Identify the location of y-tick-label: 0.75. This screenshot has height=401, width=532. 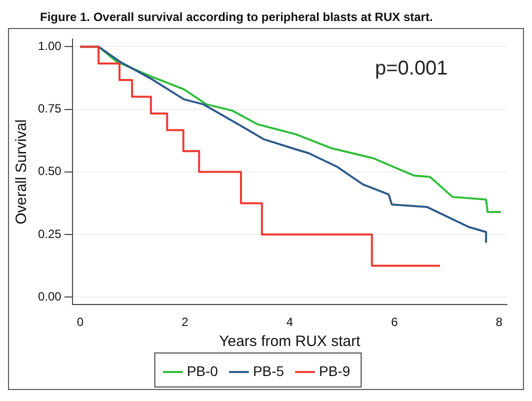
(50, 109).